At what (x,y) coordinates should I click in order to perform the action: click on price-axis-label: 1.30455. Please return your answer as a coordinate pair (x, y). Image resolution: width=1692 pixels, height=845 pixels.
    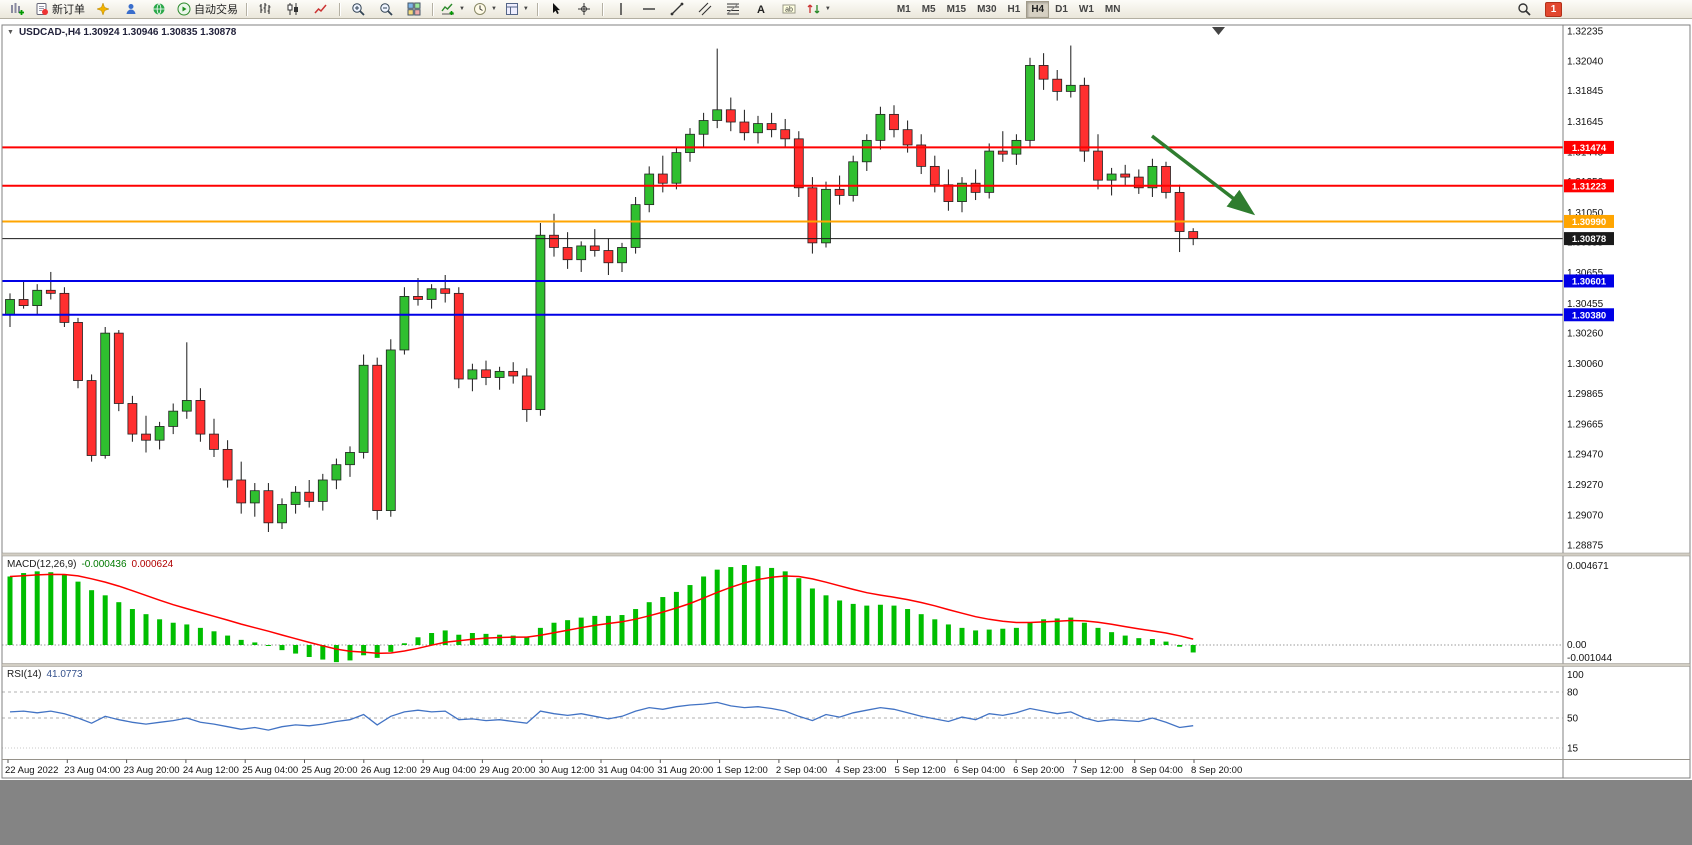
    Looking at the image, I should click on (1585, 304).